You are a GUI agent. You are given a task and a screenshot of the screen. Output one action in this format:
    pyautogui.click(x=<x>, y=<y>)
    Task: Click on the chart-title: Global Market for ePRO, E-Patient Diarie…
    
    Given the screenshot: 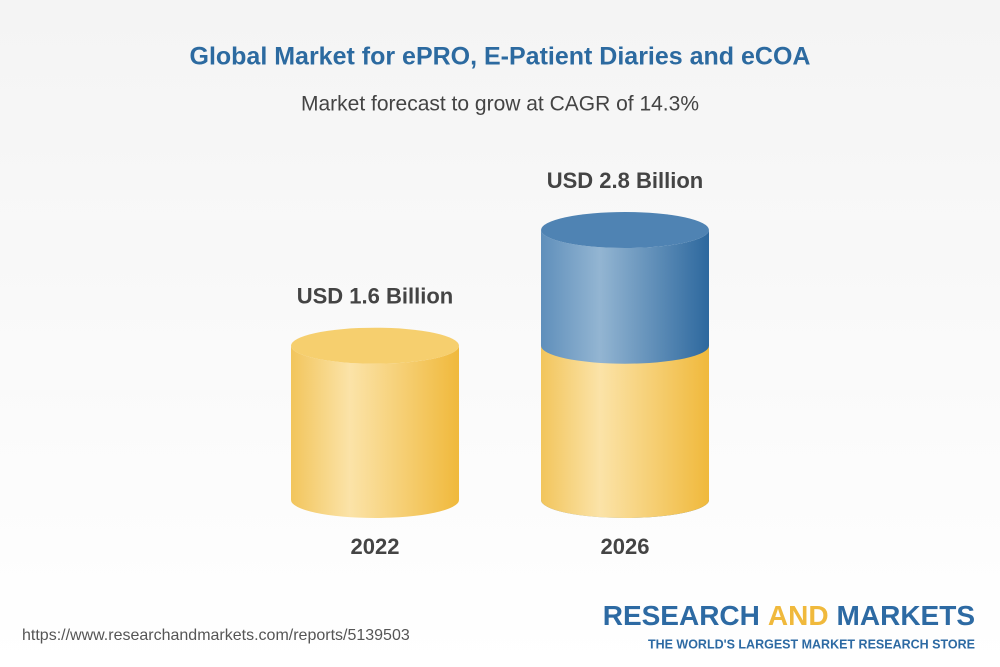 What is the action you would take?
    pyautogui.click(x=500, y=57)
    